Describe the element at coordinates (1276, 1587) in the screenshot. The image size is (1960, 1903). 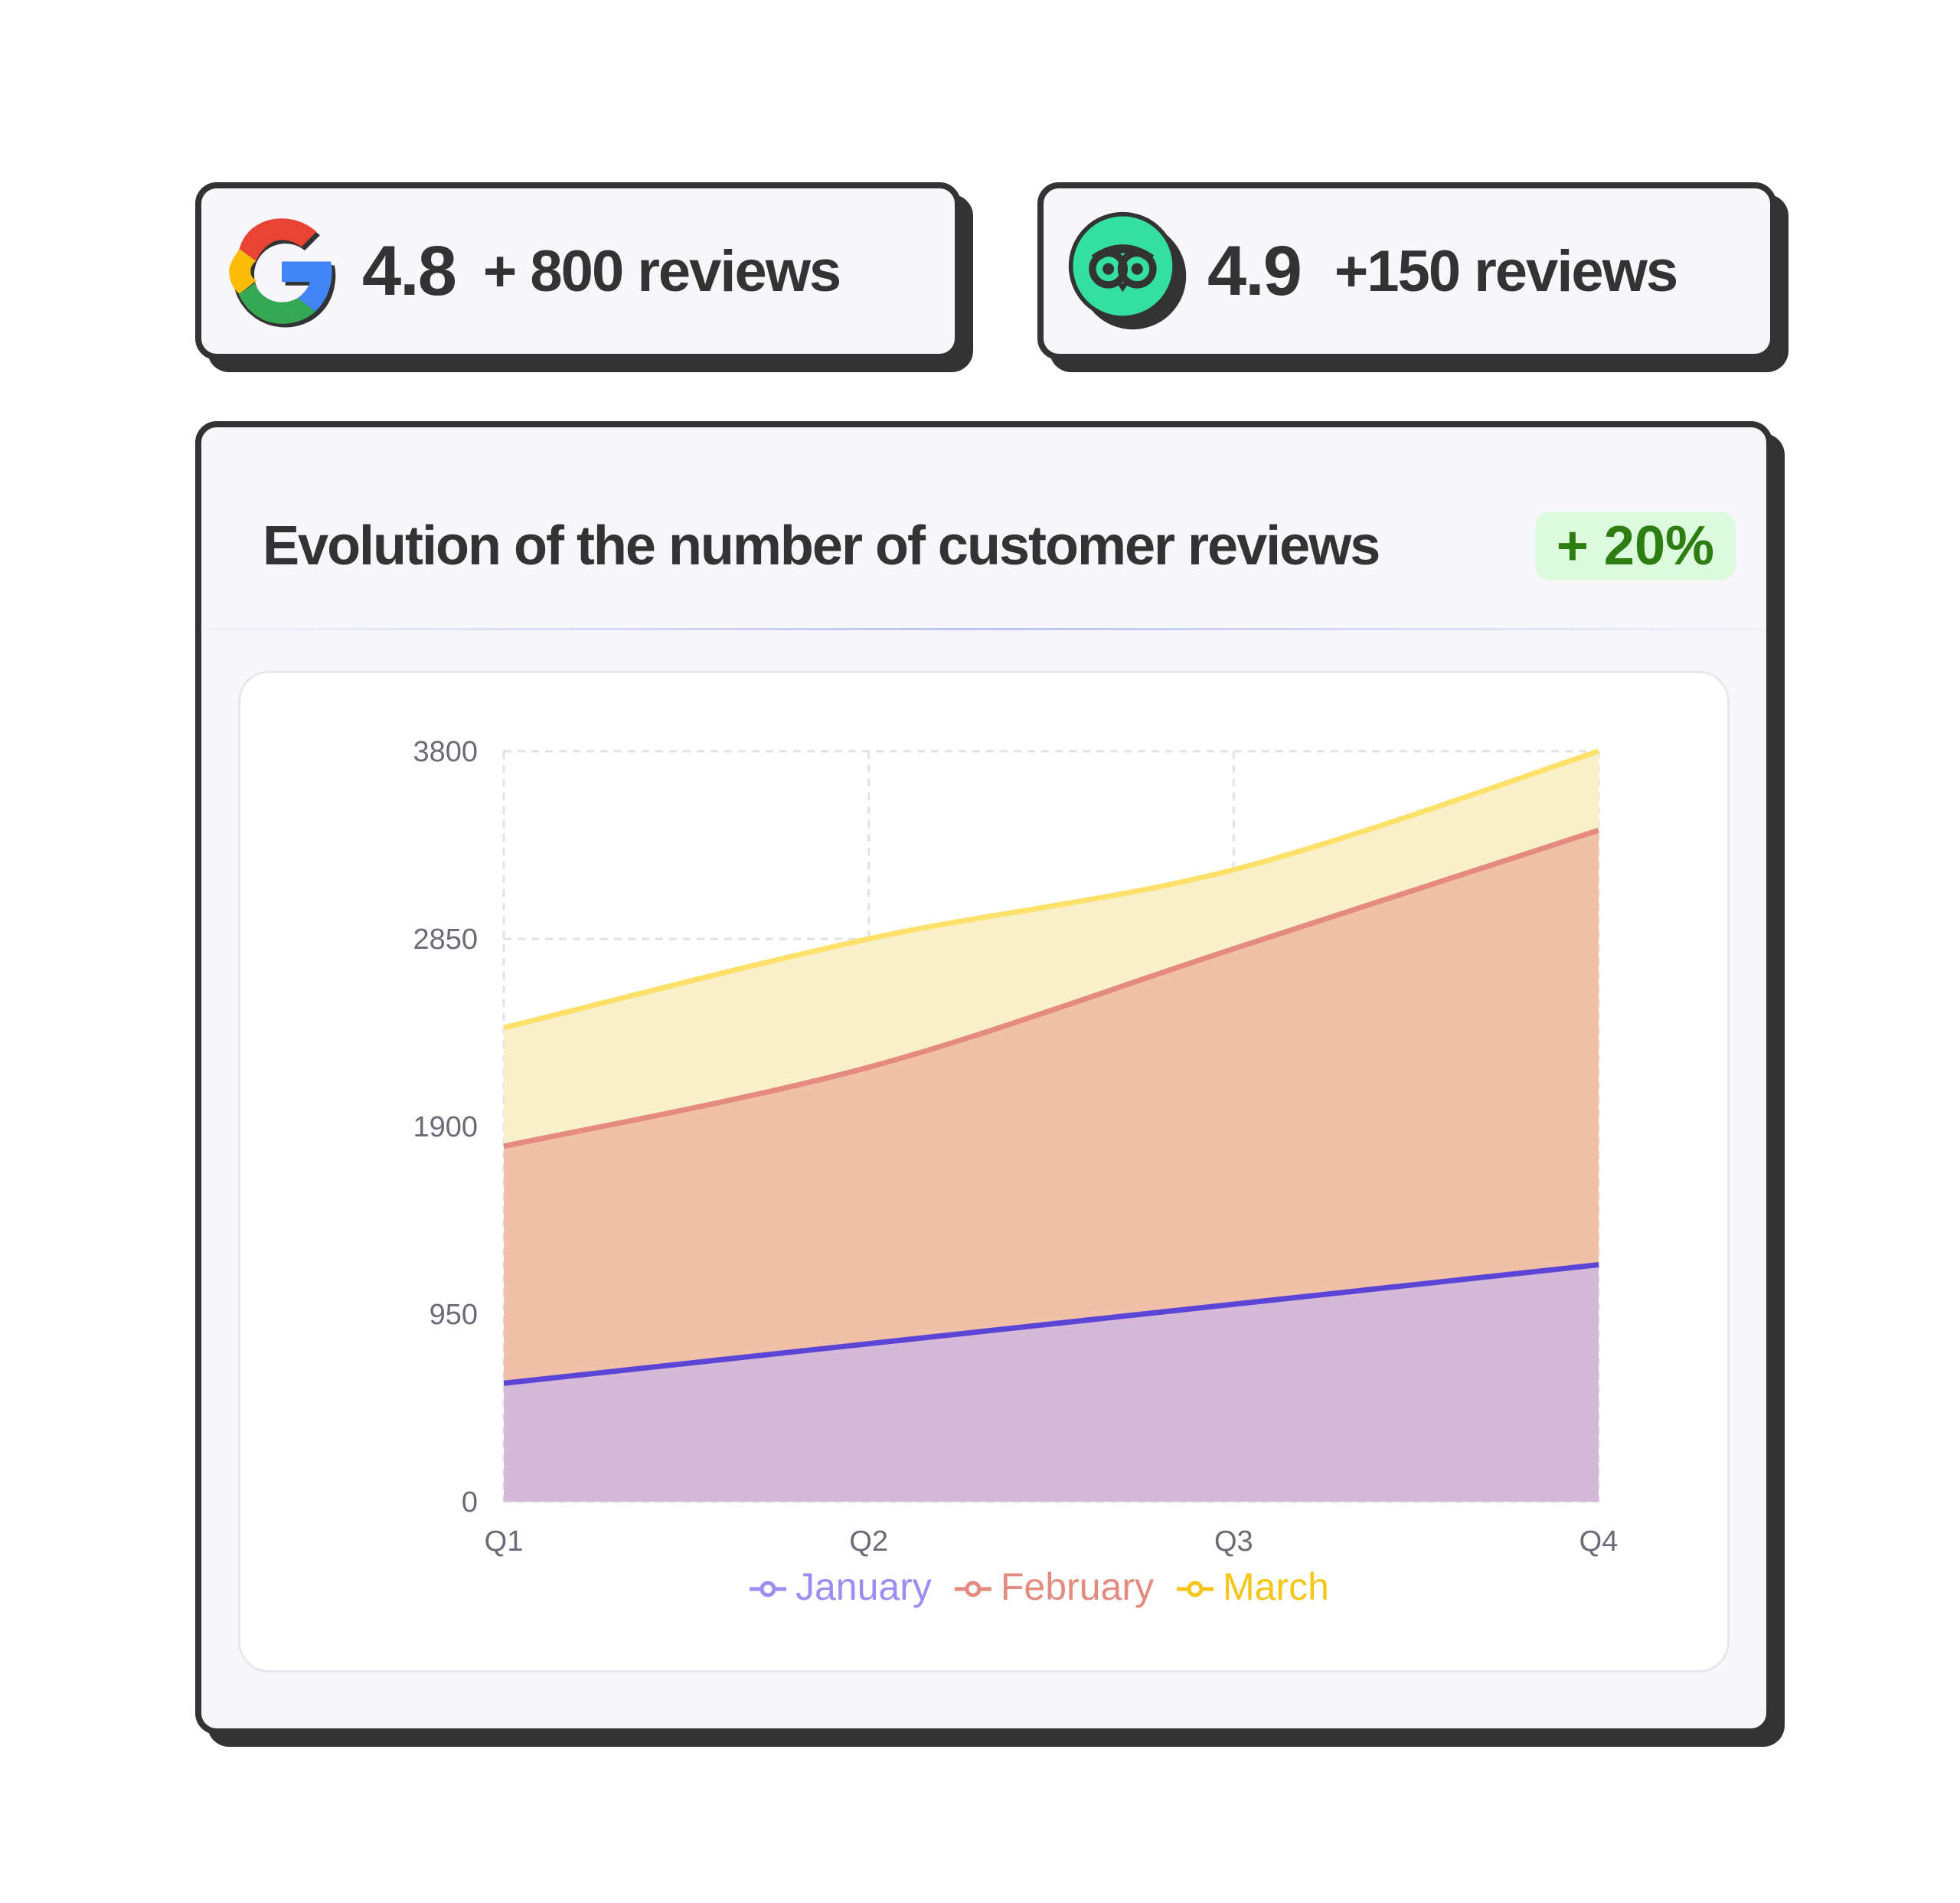
I see `legend-label-march: March` at that location.